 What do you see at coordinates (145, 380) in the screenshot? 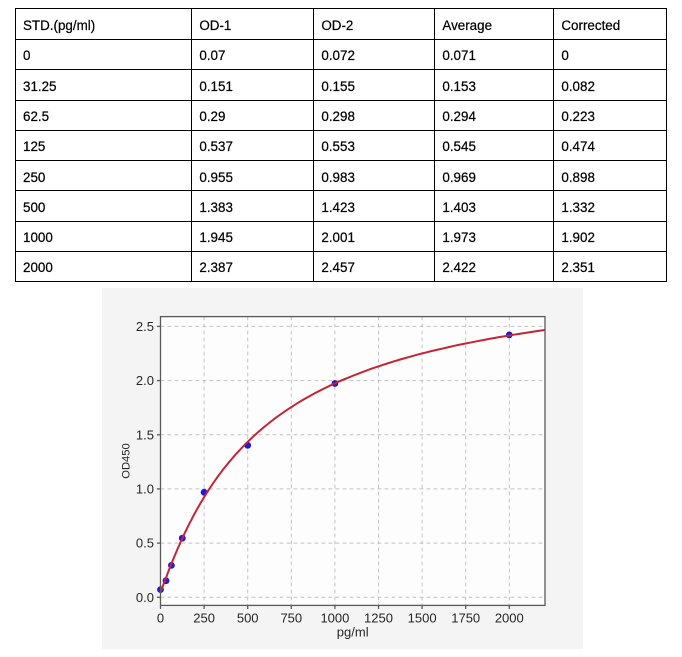
I see `svg-text: 2.0` at bounding box center [145, 380].